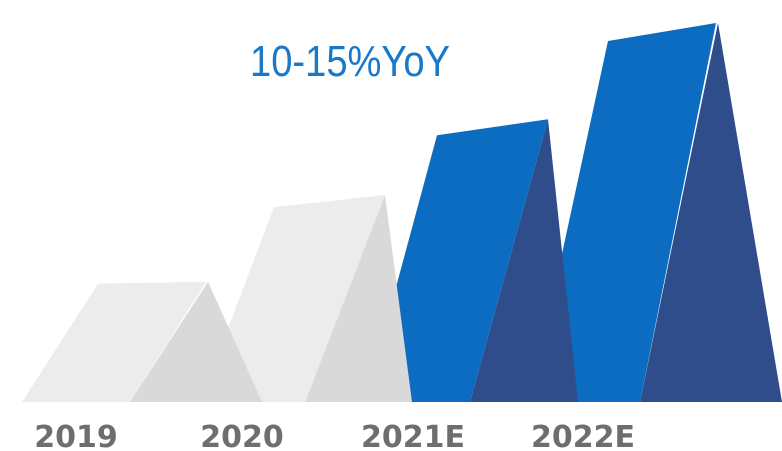 This screenshot has width=782, height=451. Describe the element at coordinates (524, 260) in the screenshot. I see `bar-side-2021e` at that location.